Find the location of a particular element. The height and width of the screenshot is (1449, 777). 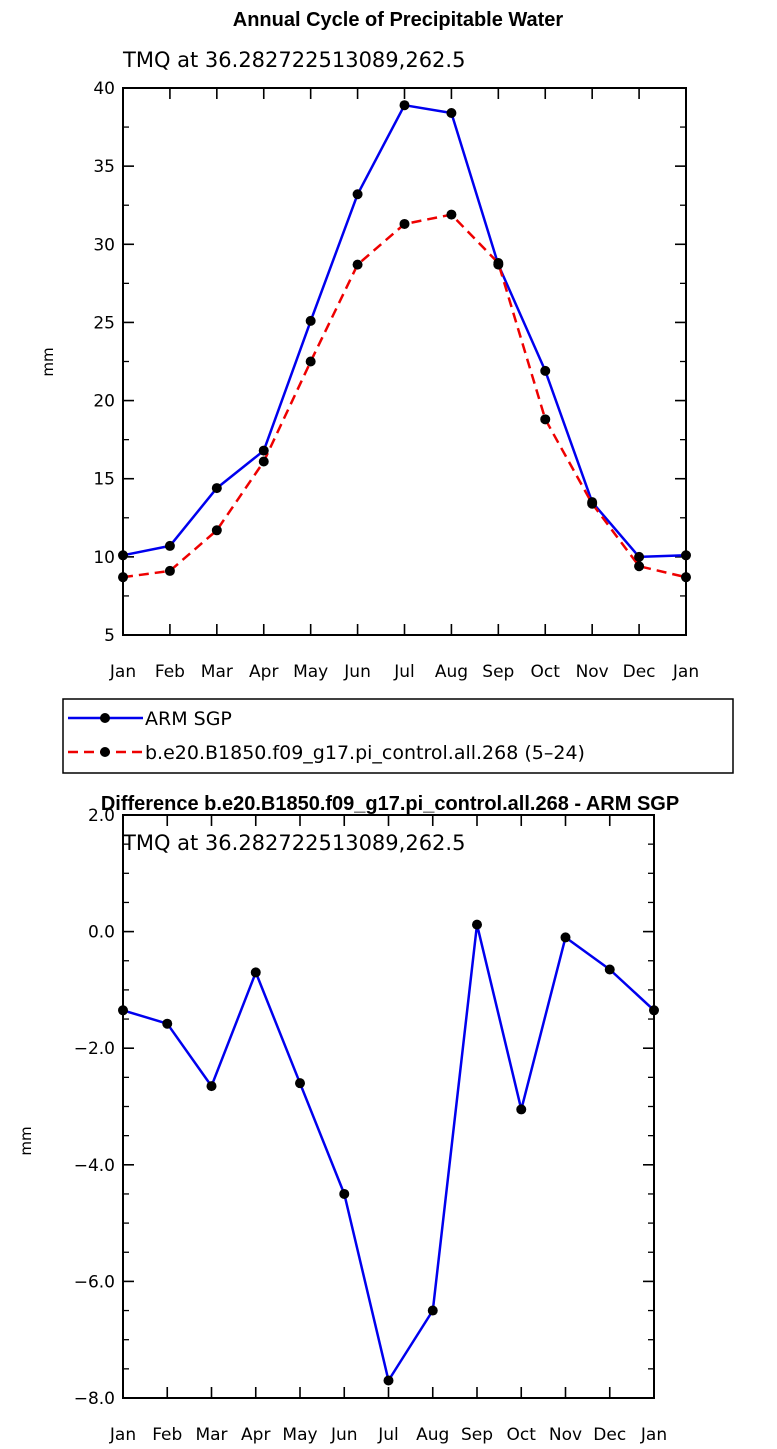

legend-label-arm-sgp: ARM SGP is located at coordinates (188, 719).